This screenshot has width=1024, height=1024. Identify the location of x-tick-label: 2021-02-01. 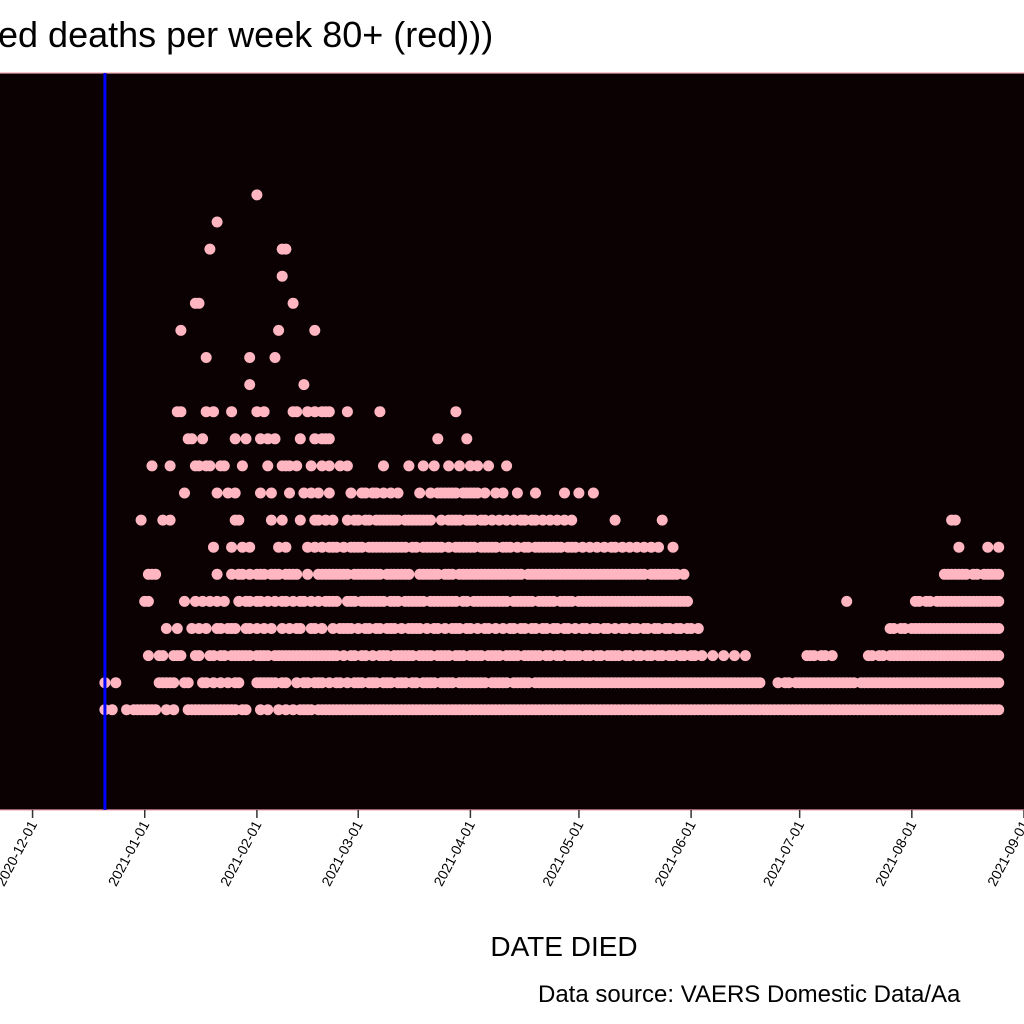
(241, 853).